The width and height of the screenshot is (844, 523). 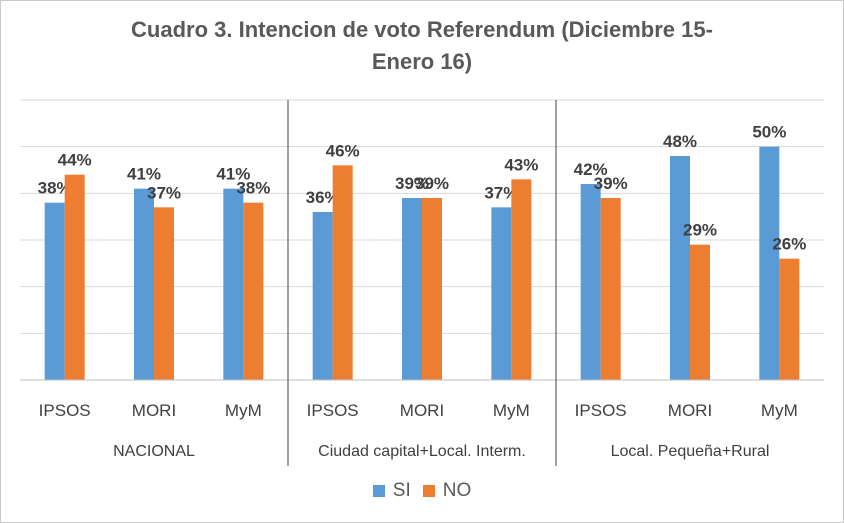 I want to click on data-label-no: 46%, so click(x=343, y=150).